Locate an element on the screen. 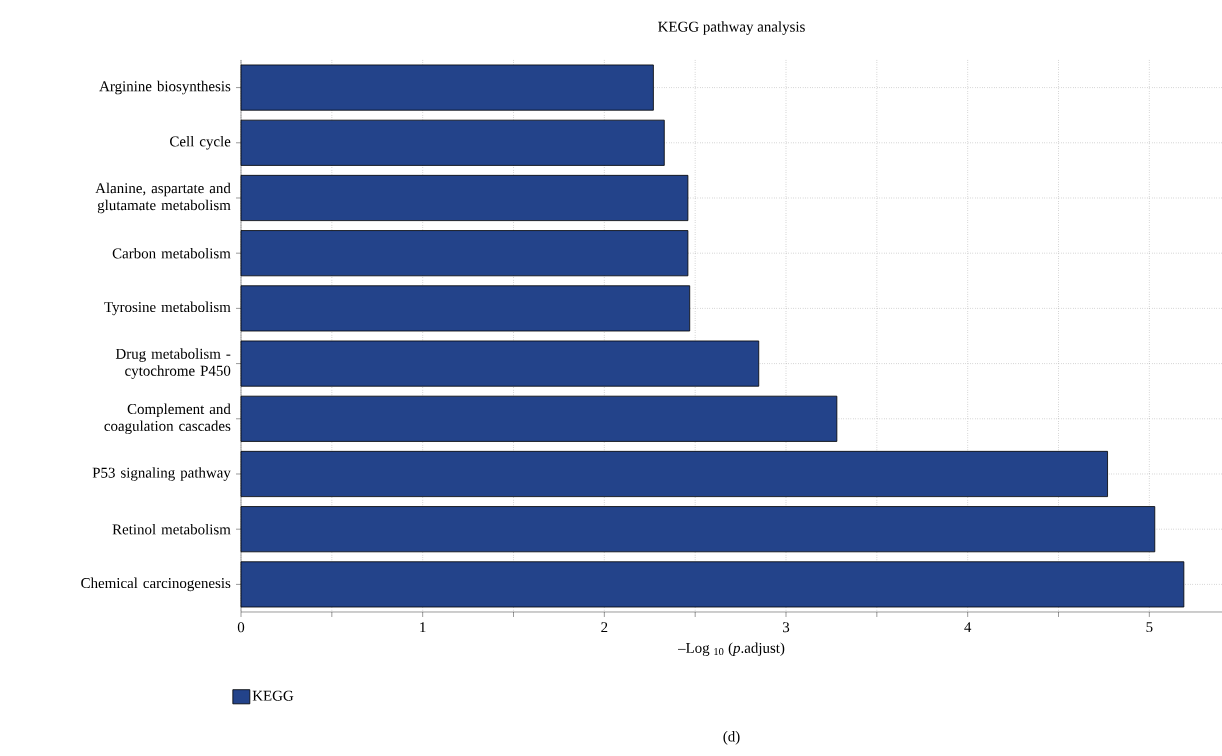  y-tick-label: Chemical carcinogenesis is located at coordinates (156, 584).